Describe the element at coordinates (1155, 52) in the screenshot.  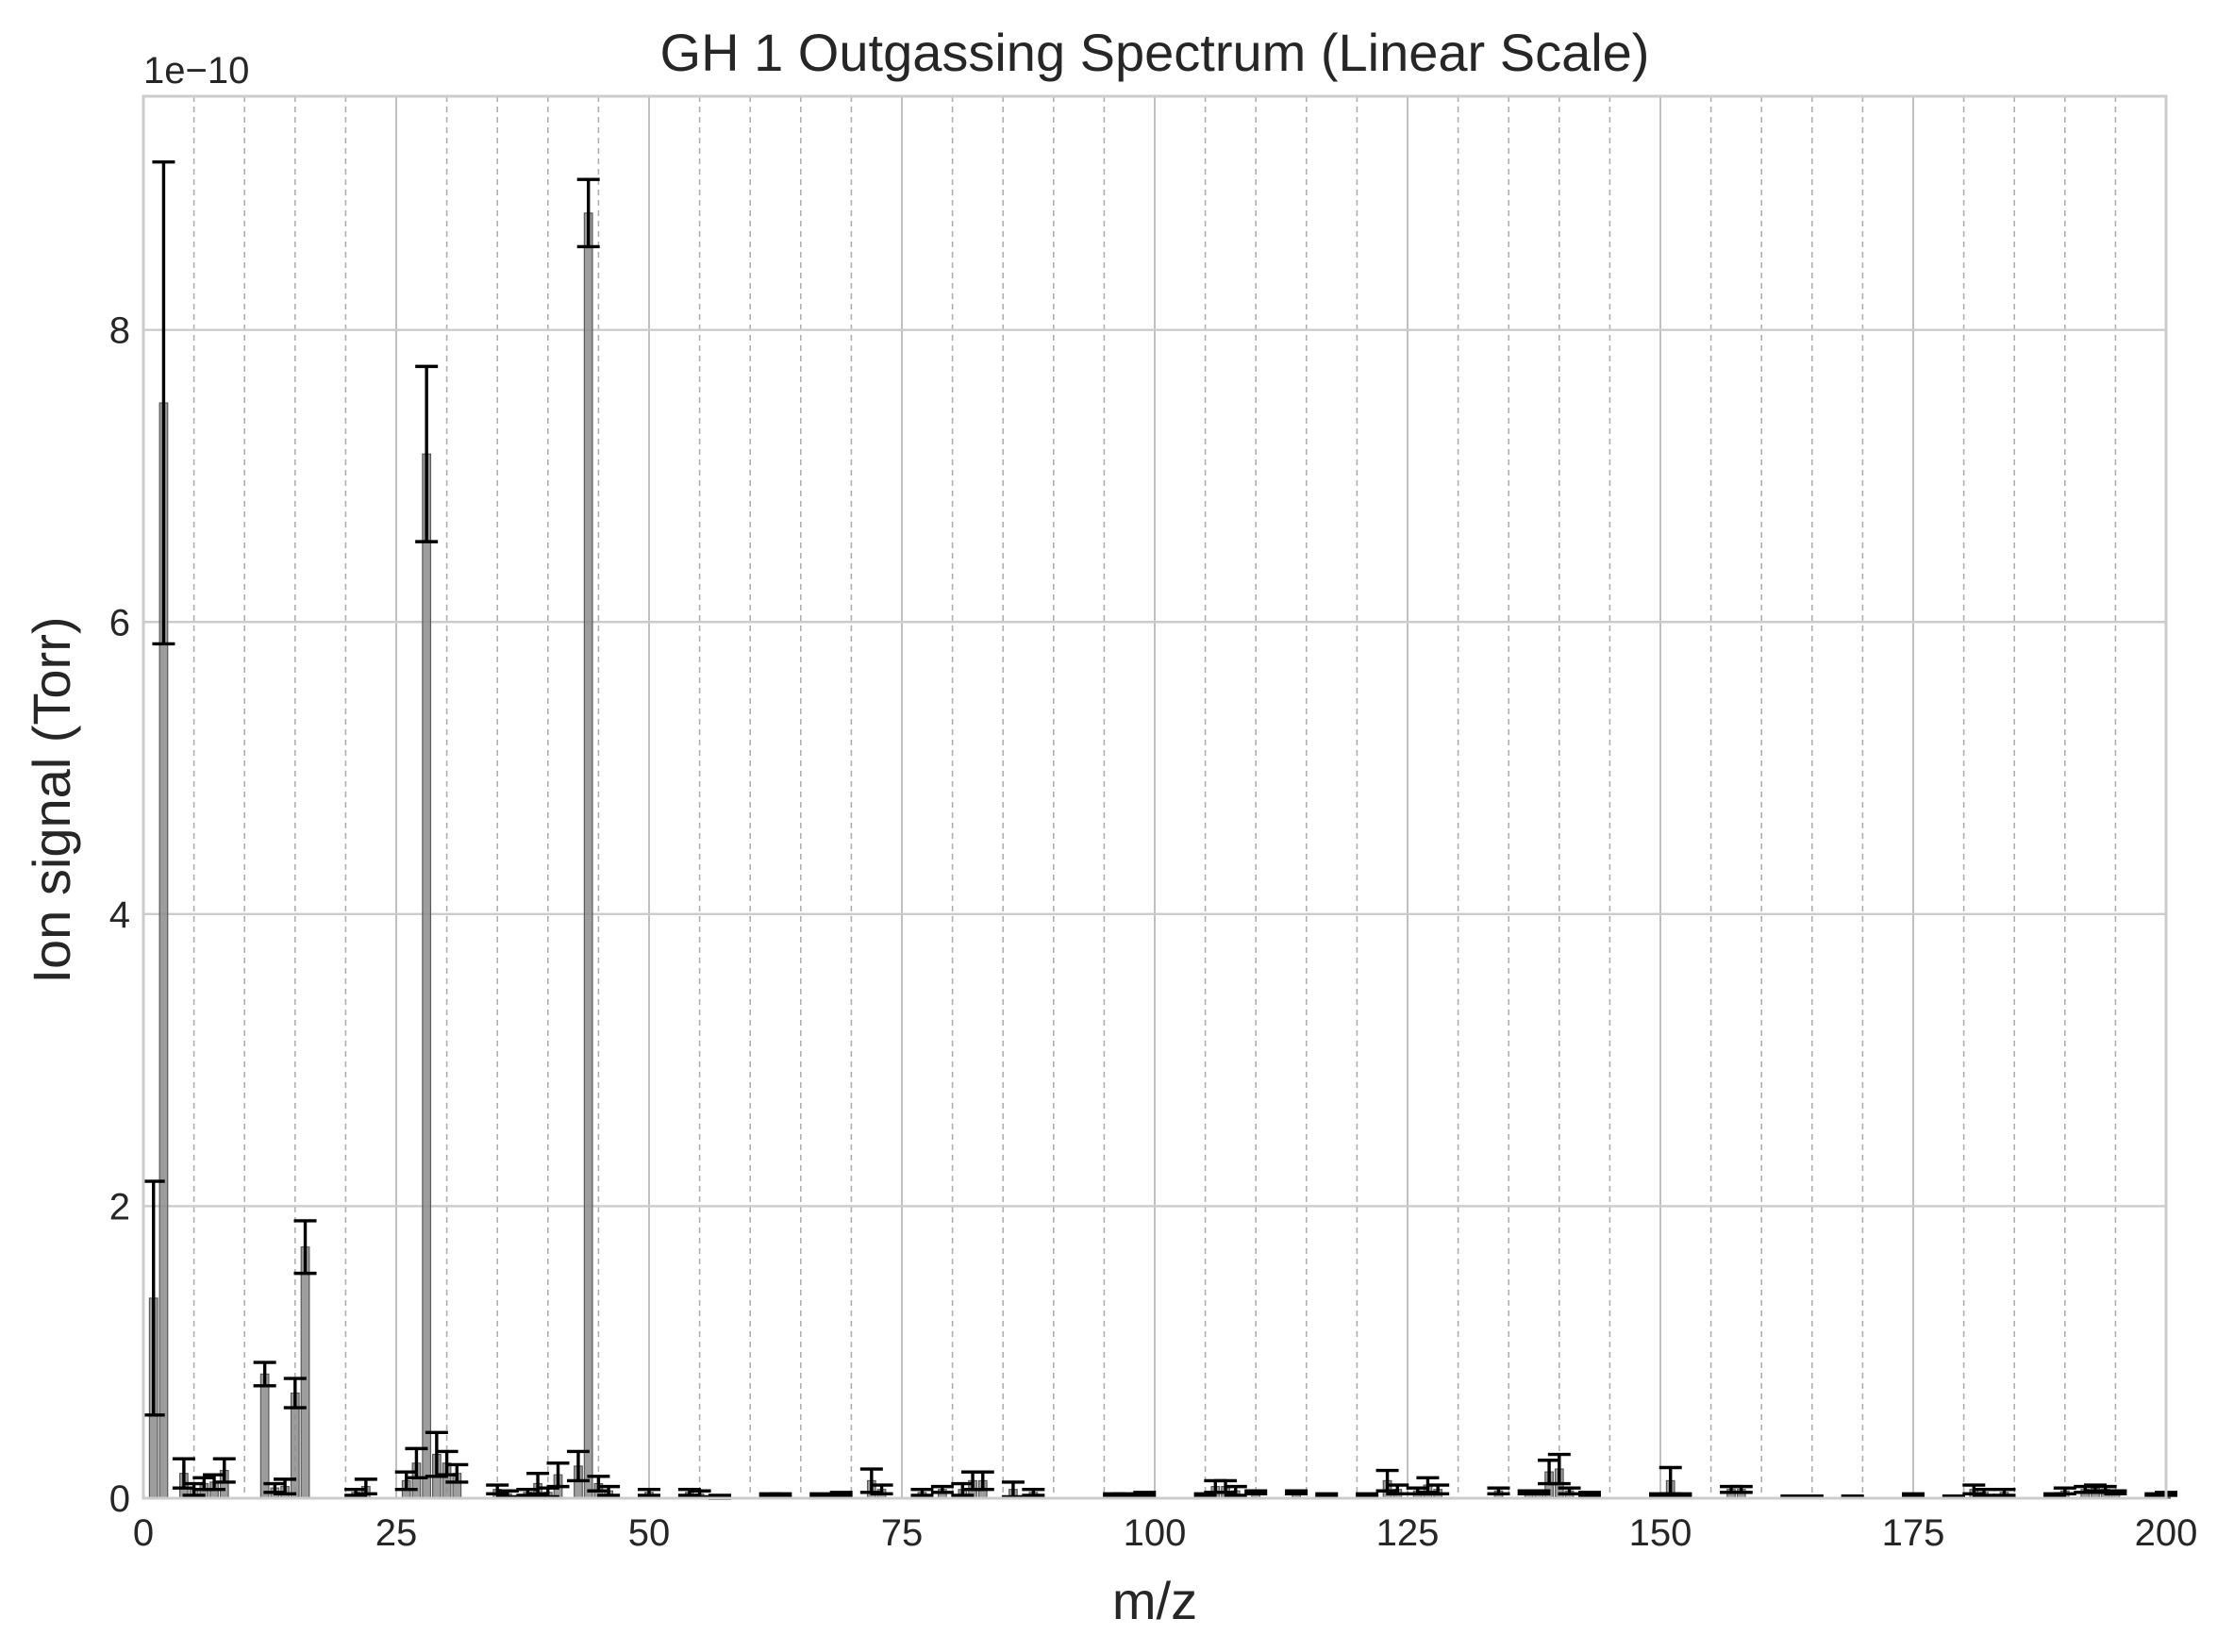
I see `chart-title: GH 1 Outgassing Spectrum (Linear Scale)` at that location.